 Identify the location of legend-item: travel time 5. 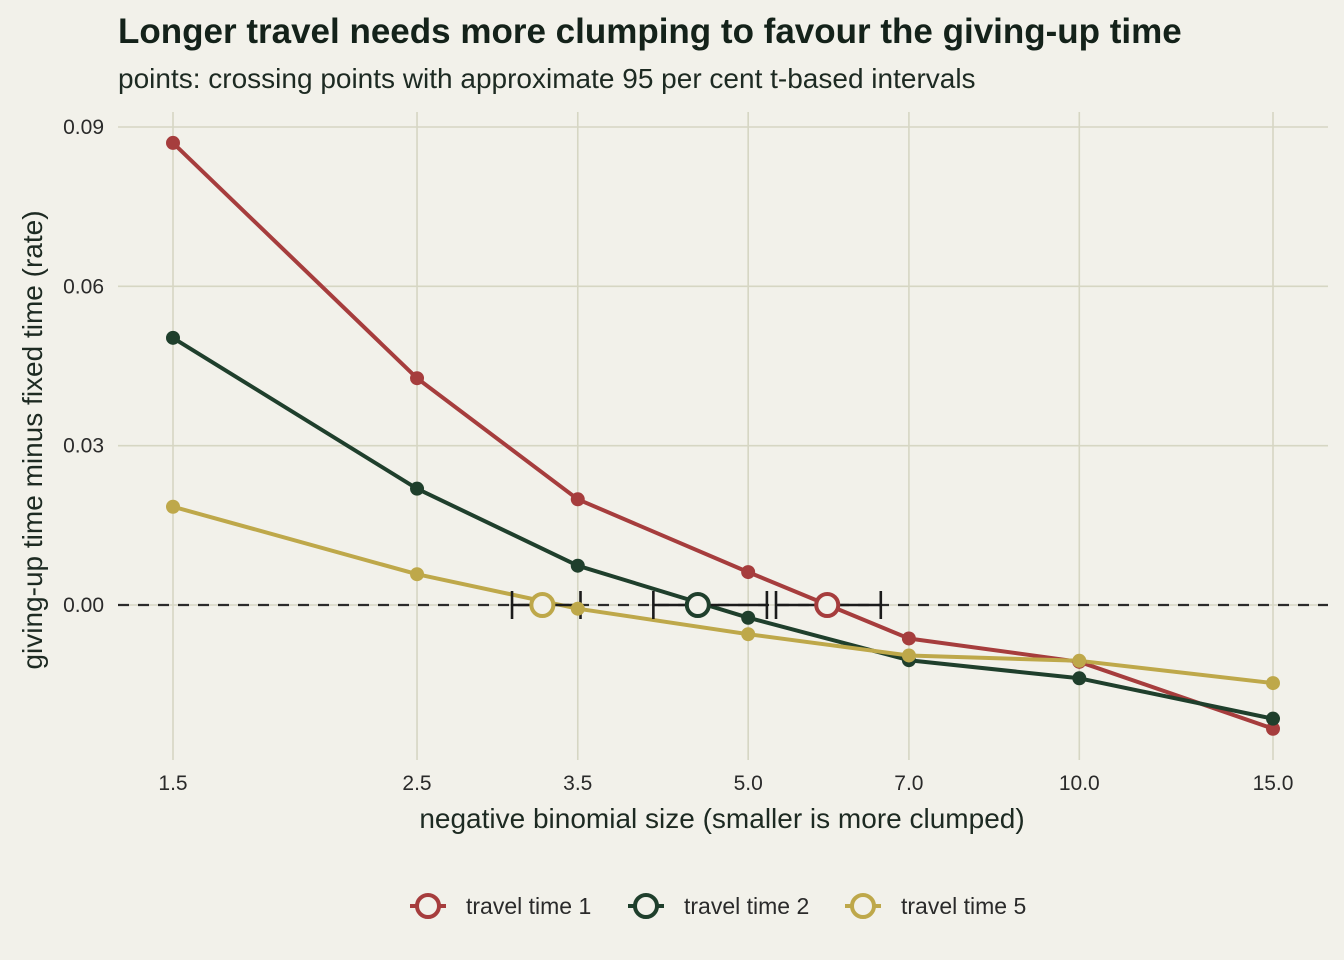
(935, 906).